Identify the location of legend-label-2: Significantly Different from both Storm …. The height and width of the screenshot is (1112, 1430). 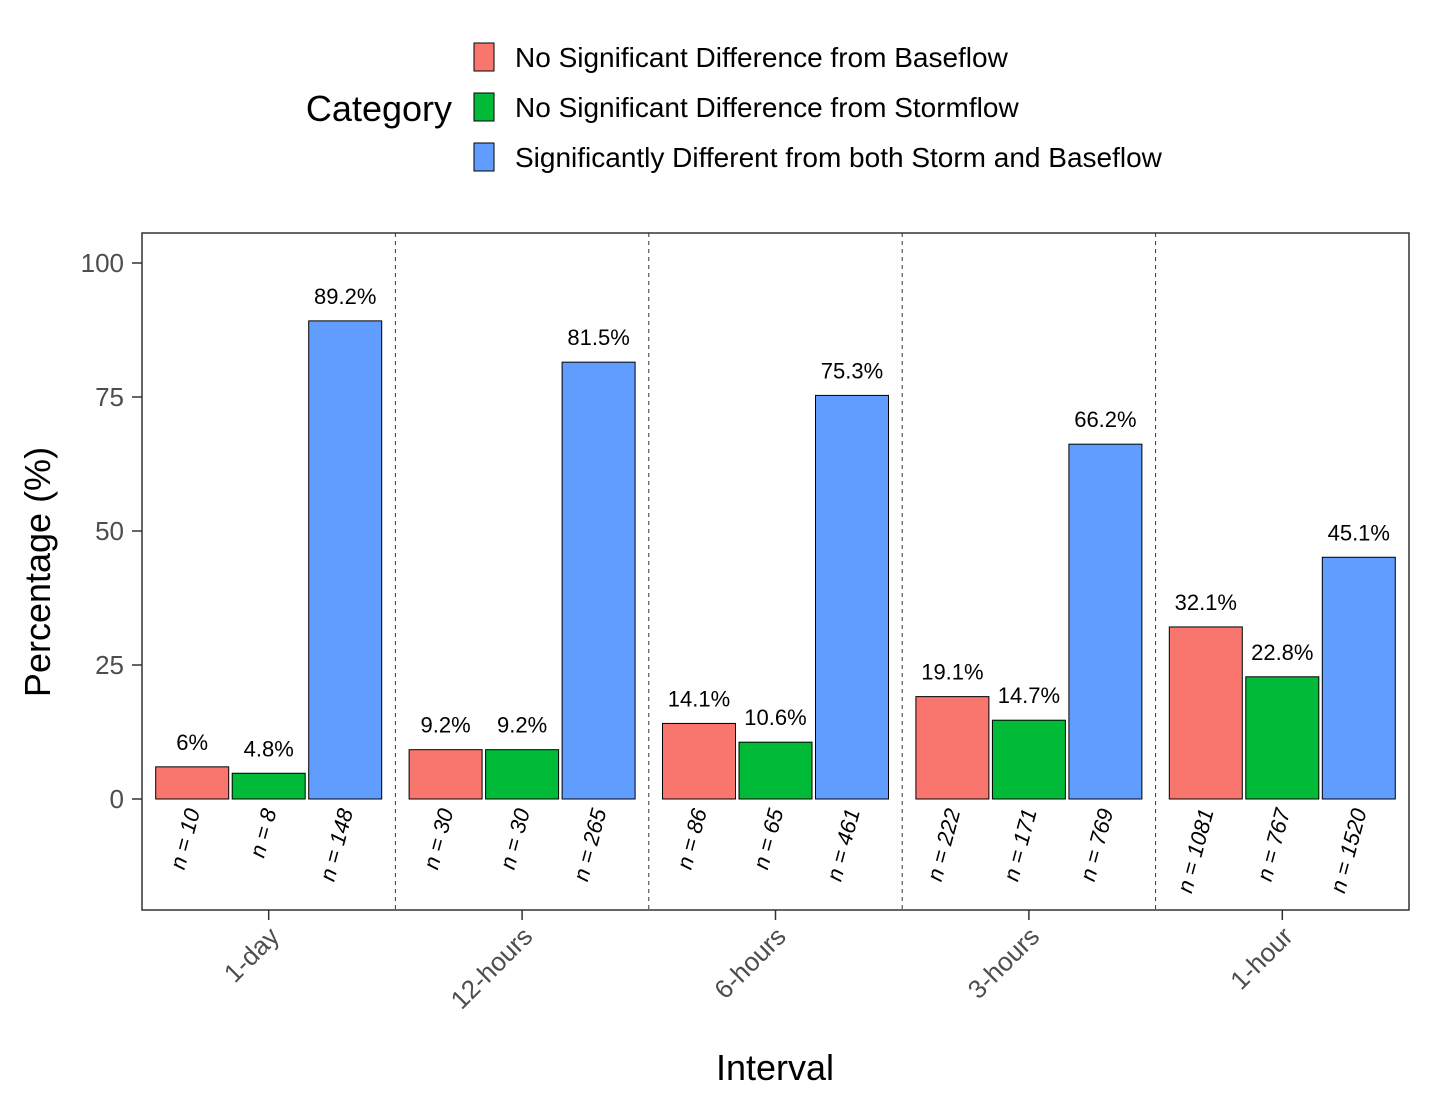
(839, 157).